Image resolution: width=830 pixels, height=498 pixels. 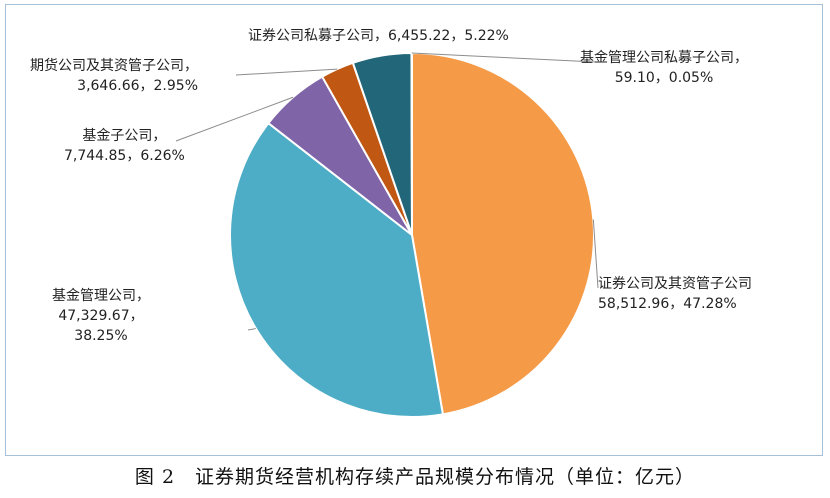 What do you see at coordinates (675, 294) in the screenshot?
I see `label-securities-and-asset-mgmt: 证券公司及其资管子公司 58,512.96，47.28%` at bounding box center [675, 294].